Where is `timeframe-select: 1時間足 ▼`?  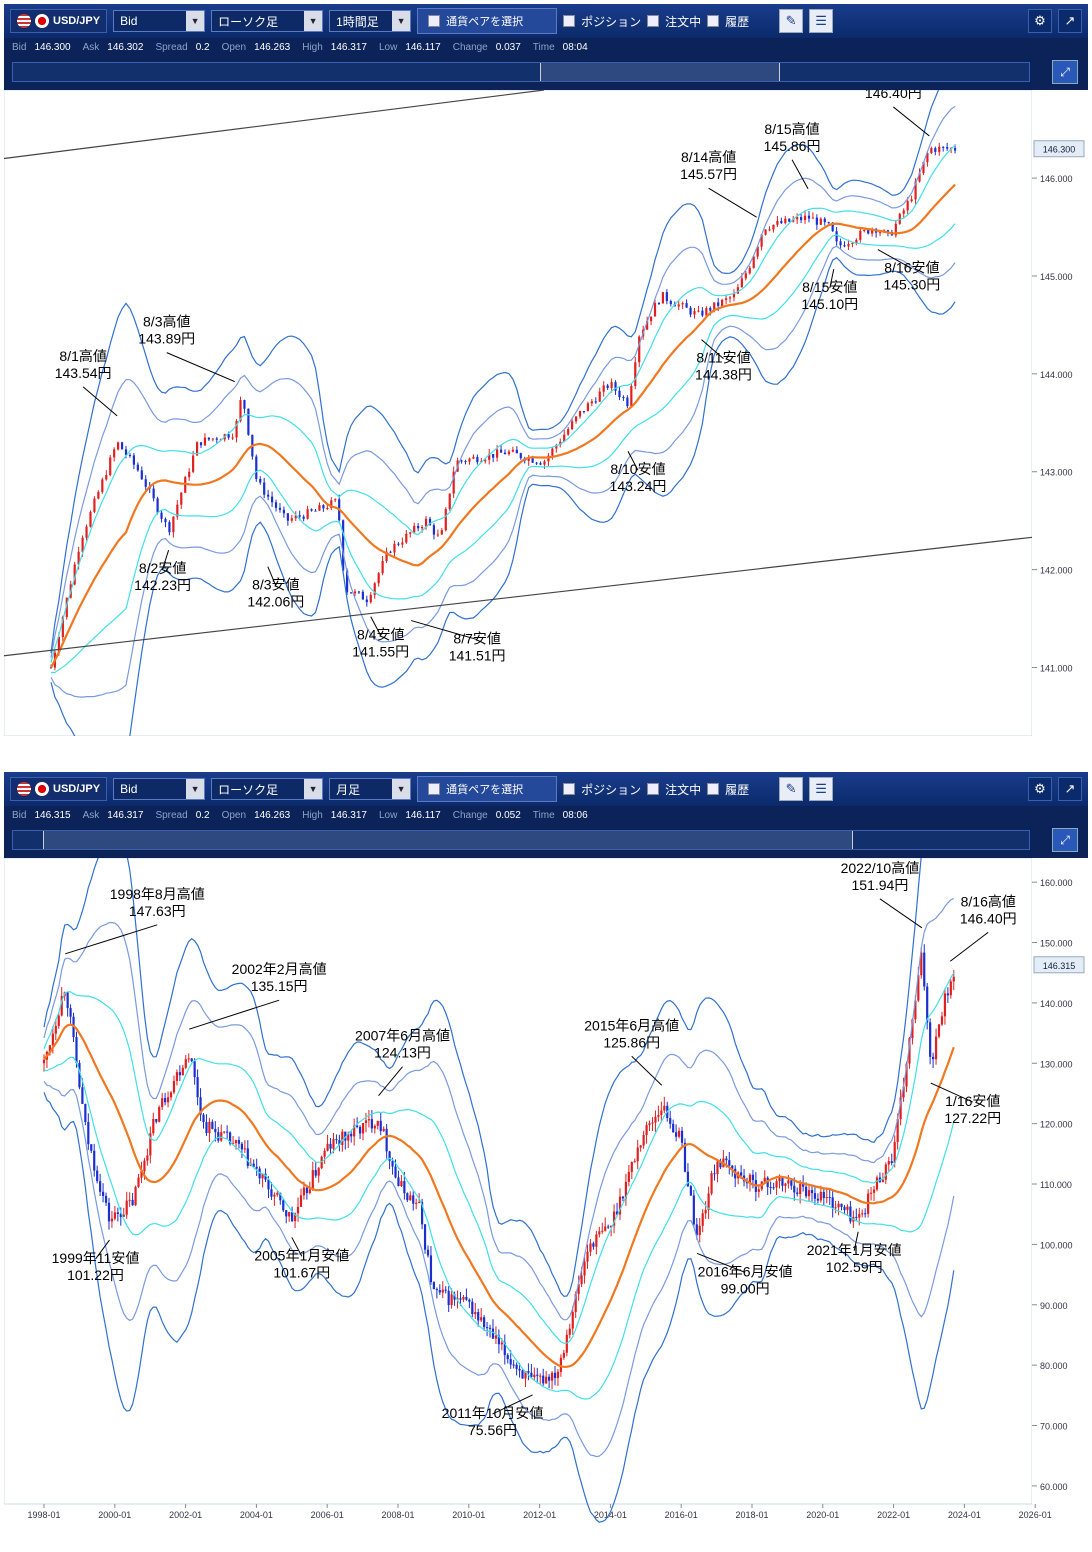 timeframe-select: 1時間足 ▼ is located at coordinates (370, 21).